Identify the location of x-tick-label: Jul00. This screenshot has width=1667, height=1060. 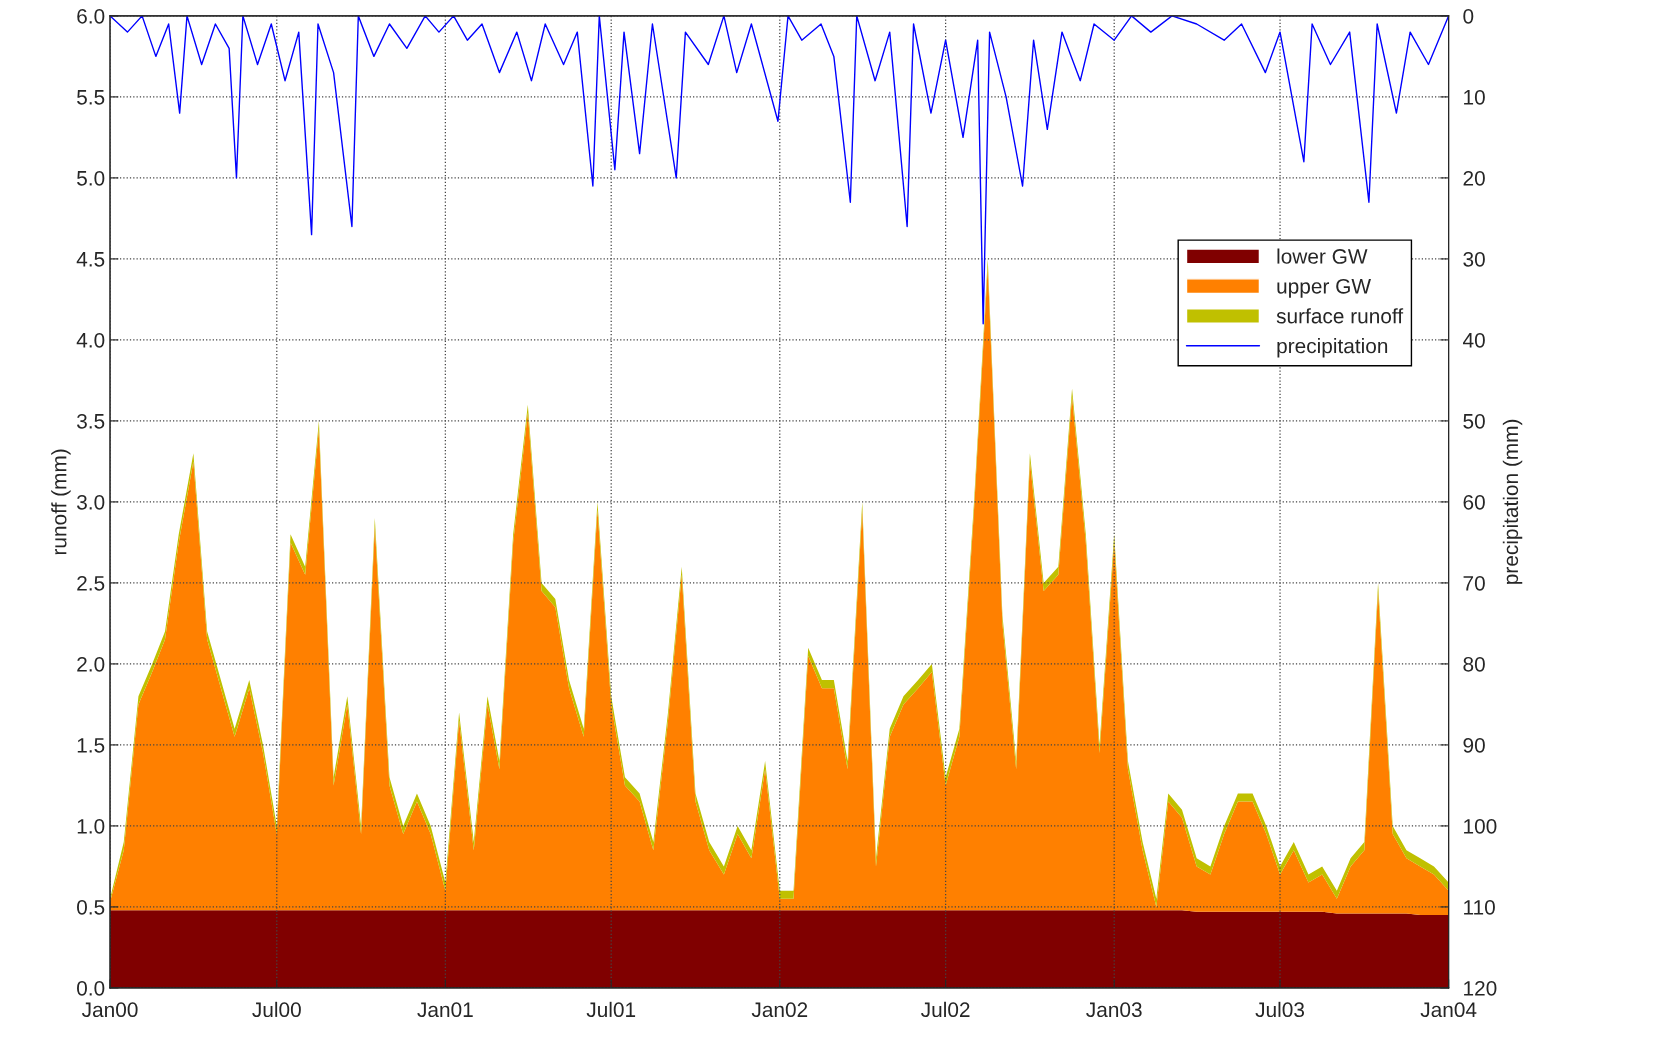
(276, 1009).